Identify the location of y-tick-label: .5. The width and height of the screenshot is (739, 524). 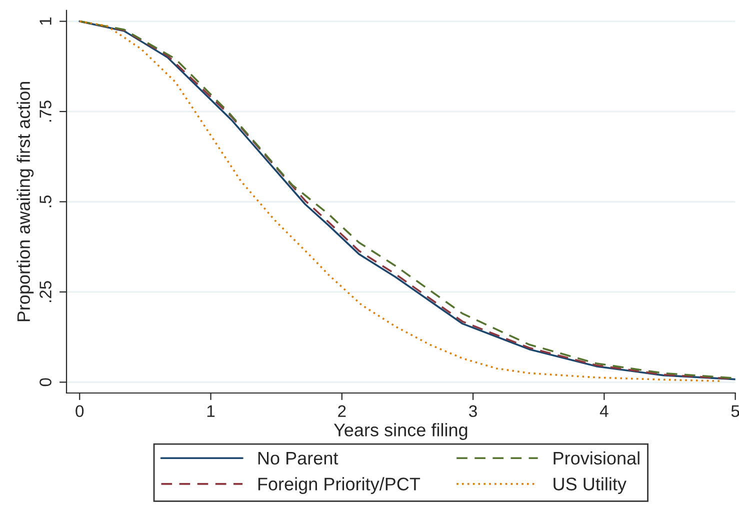
(46, 201).